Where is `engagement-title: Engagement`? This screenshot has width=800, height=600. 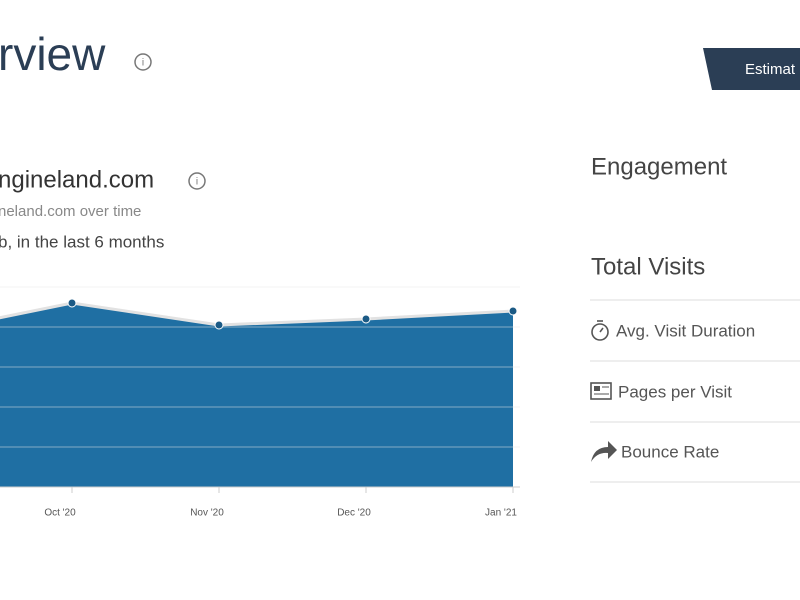
engagement-title: Engagement is located at coordinates (659, 166).